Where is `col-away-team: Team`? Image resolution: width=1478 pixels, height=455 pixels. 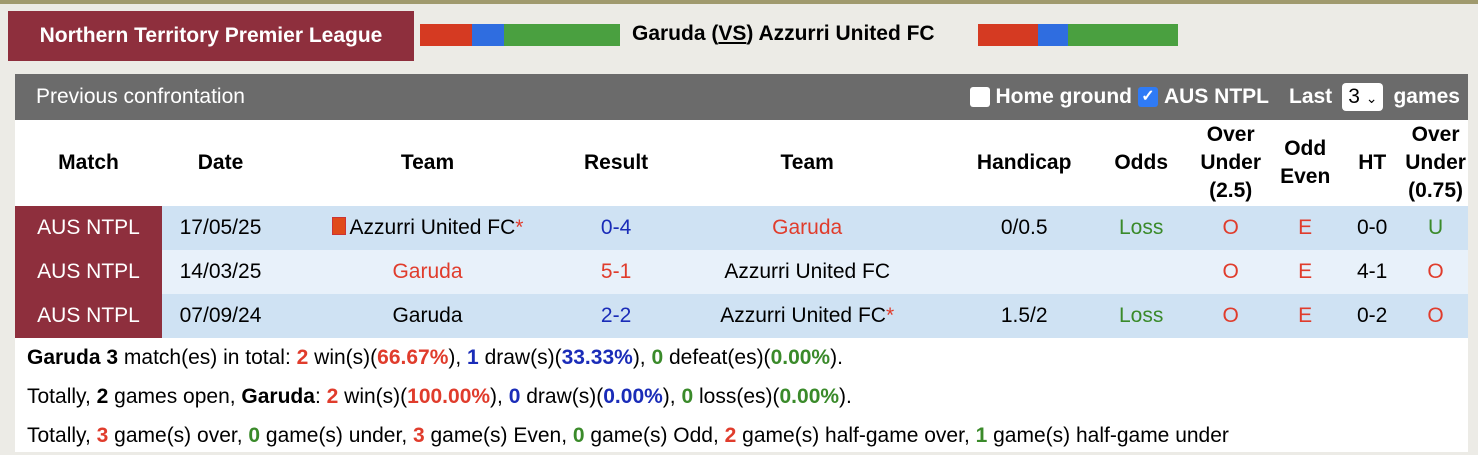 col-away-team: Team is located at coordinates (807, 162).